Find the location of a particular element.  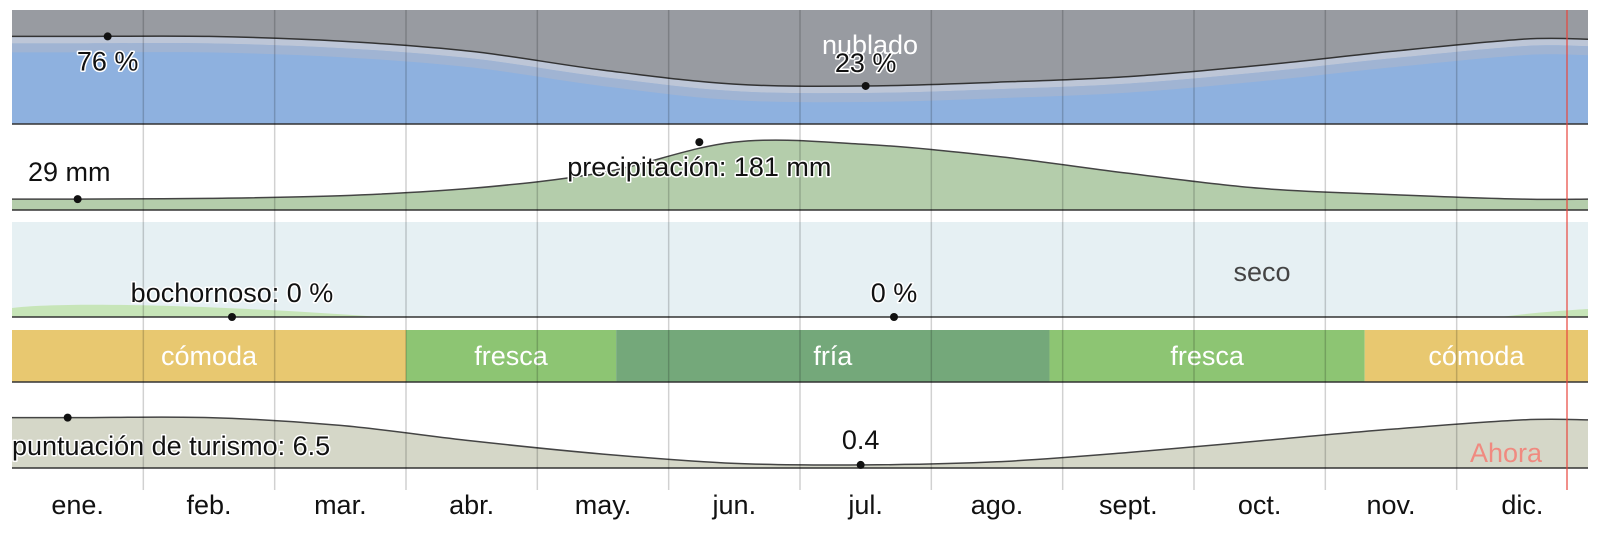

tourism-line is located at coordinates (800, 441).